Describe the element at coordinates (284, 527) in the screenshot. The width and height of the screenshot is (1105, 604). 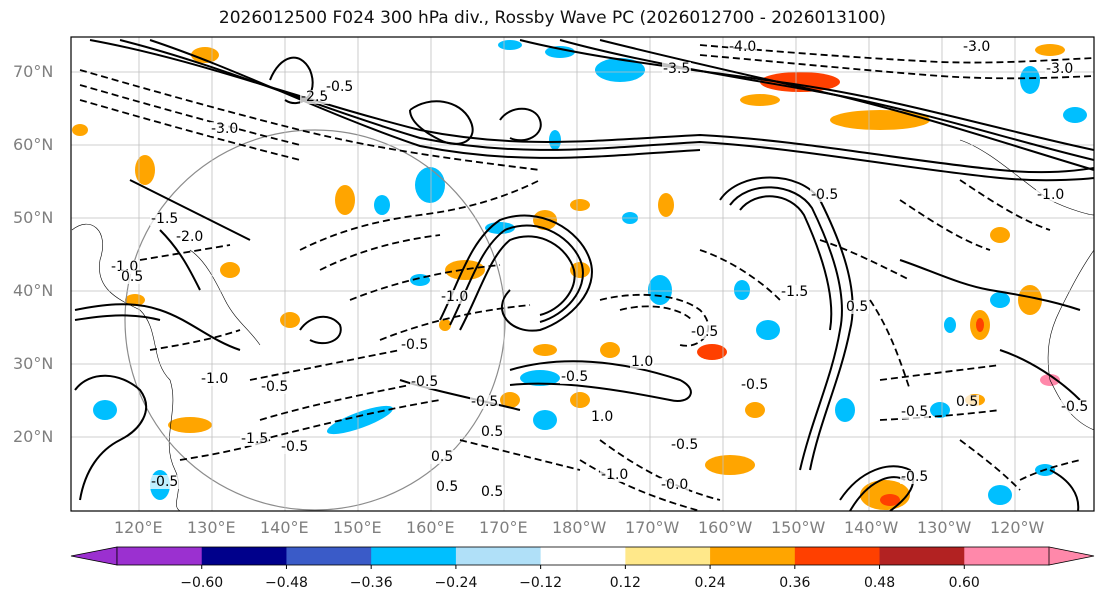
I see `lon-label: 140°E` at that location.